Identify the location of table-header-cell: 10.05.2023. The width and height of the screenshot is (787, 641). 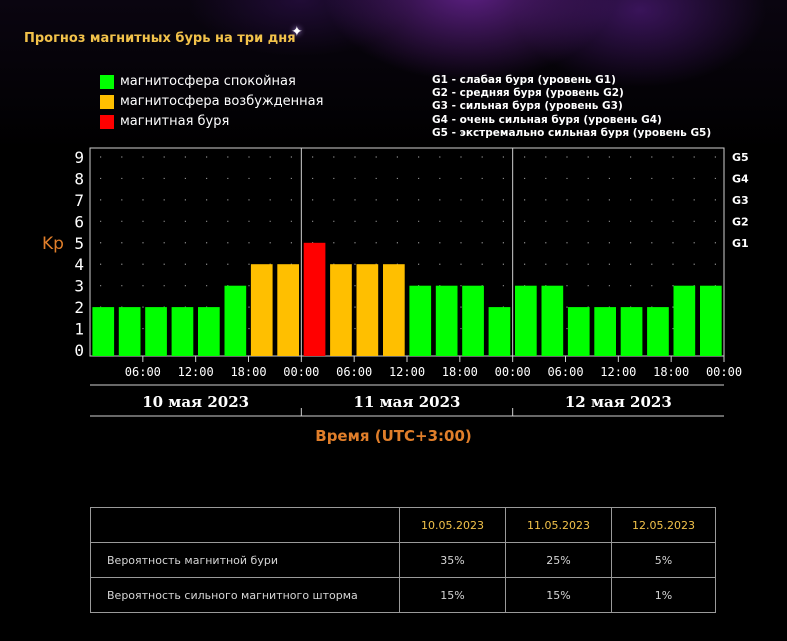
(452, 525).